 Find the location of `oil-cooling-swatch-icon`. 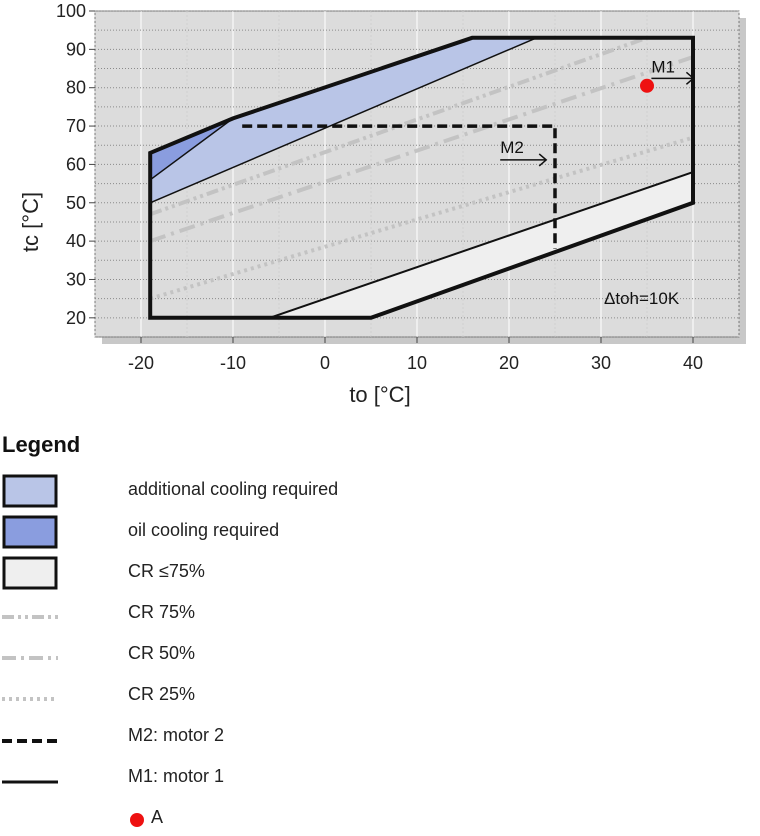

oil-cooling-swatch-icon is located at coordinates (30, 532).